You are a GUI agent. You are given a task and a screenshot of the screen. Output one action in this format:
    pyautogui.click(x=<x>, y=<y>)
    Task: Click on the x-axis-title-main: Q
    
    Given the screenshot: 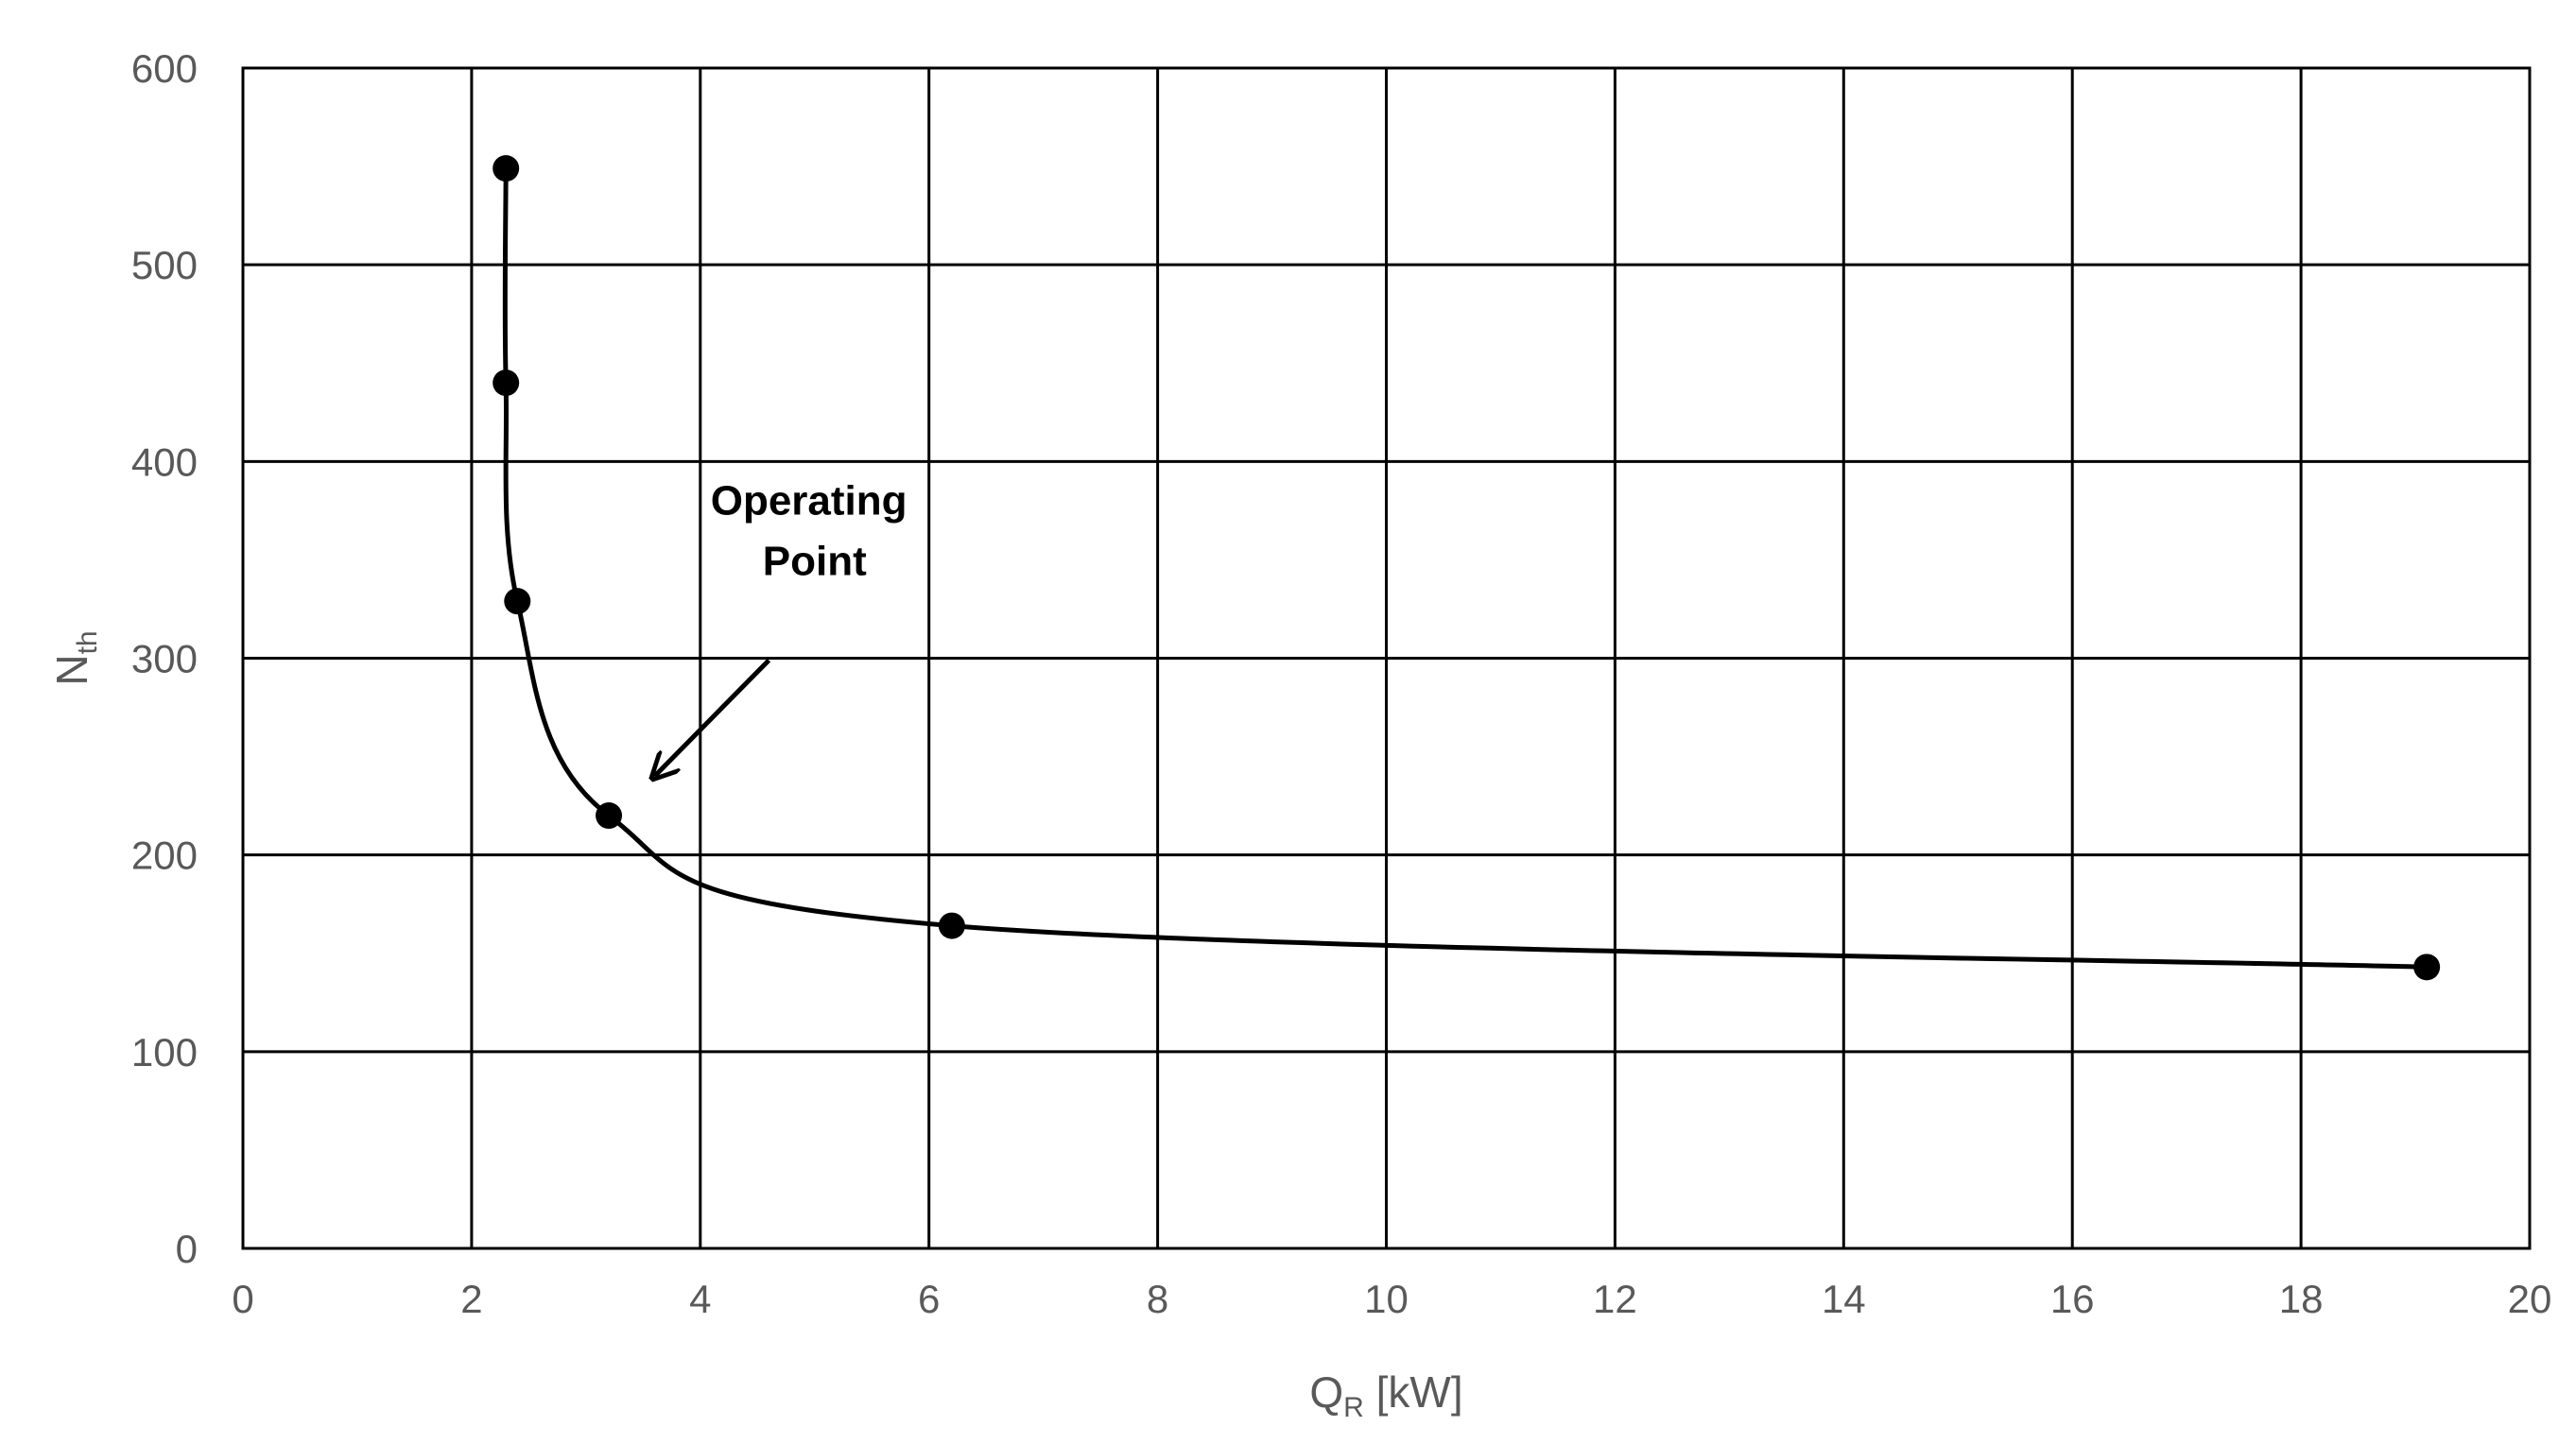 What is the action you would take?
    pyautogui.click(x=1326, y=1392)
    